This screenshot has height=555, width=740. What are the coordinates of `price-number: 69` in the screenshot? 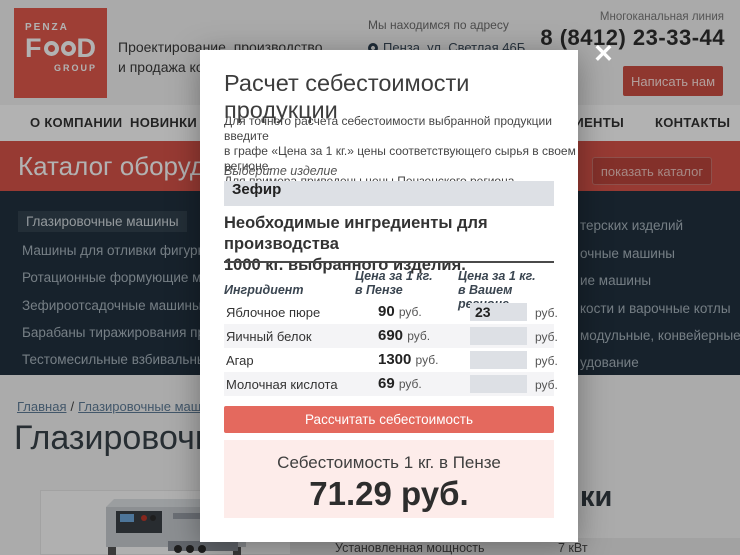 It's located at (386, 383).